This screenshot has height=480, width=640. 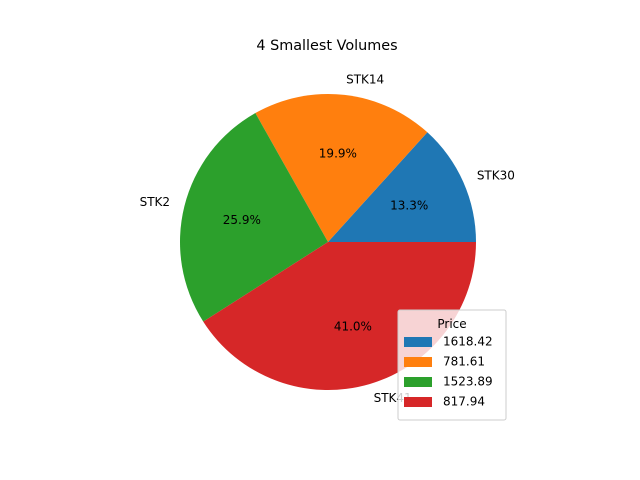 I want to click on legend-label: 1523.89, so click(x=468, y=382).